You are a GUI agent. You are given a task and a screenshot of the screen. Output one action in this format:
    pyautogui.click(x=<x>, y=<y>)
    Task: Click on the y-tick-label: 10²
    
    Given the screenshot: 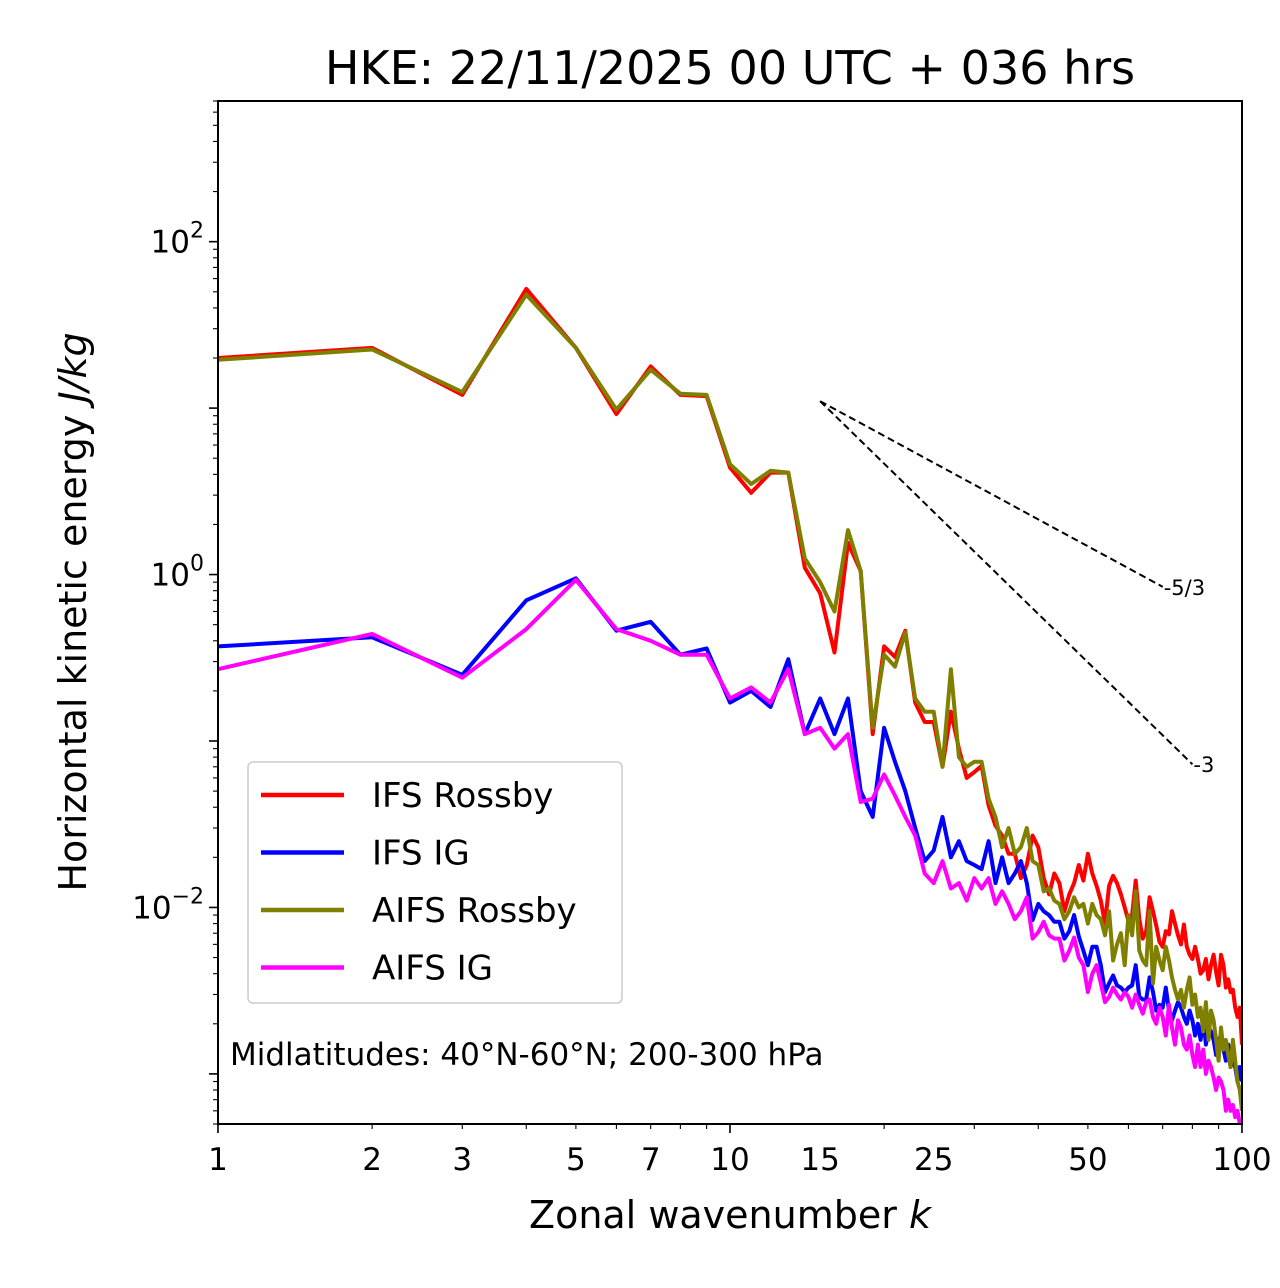 What is the action you would take?
    pyautogui.click(x=177, y=240)
    